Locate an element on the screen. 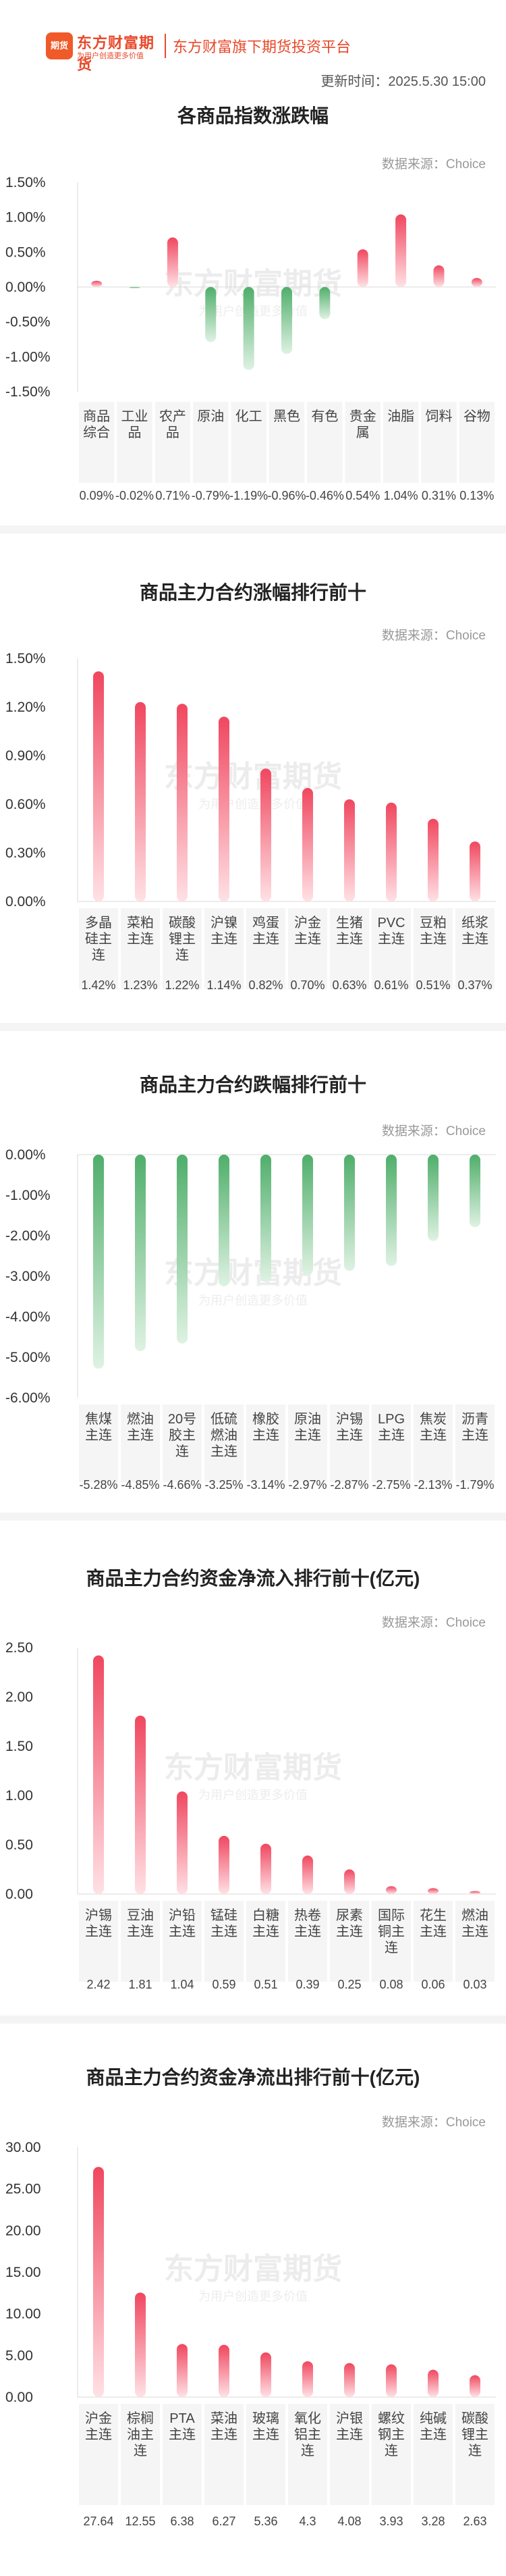 This screenshot has height=2576, width=506. data-label: 0.71% is located at coordinates (172, 495).